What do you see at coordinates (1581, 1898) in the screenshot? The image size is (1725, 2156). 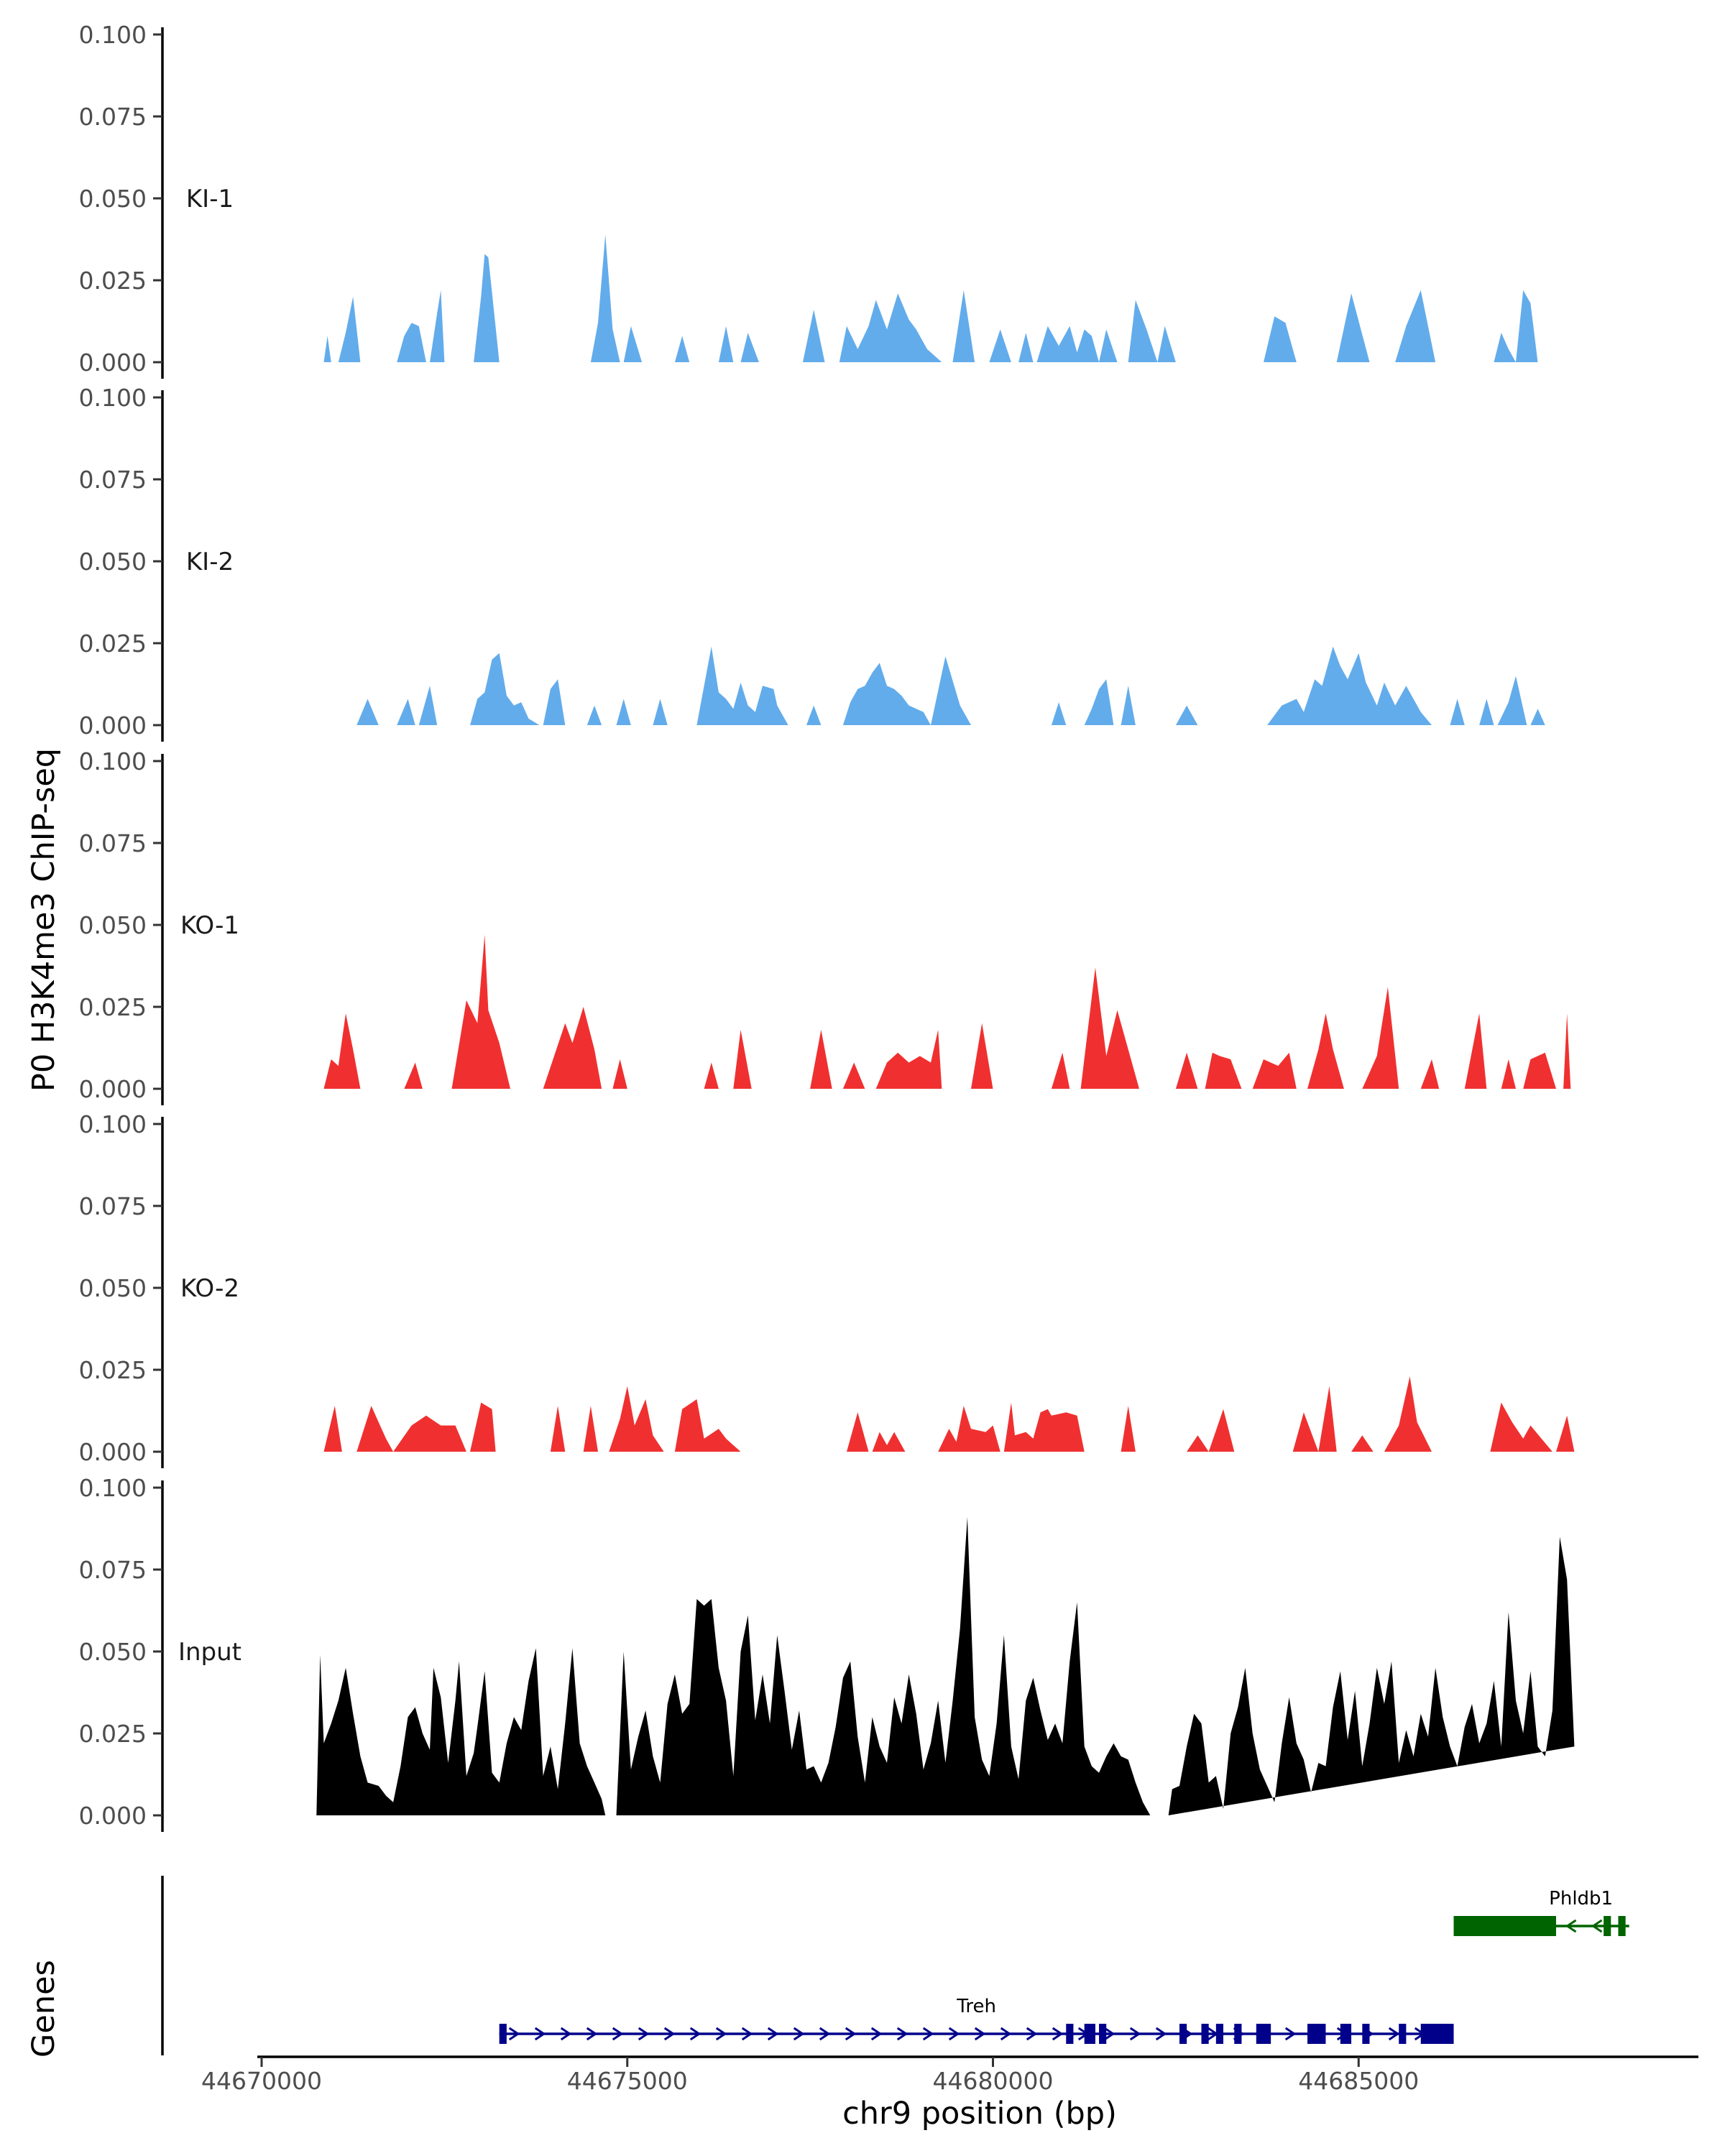 I see `gene-label: Phldb1` at bounding box center [1581, 1898].